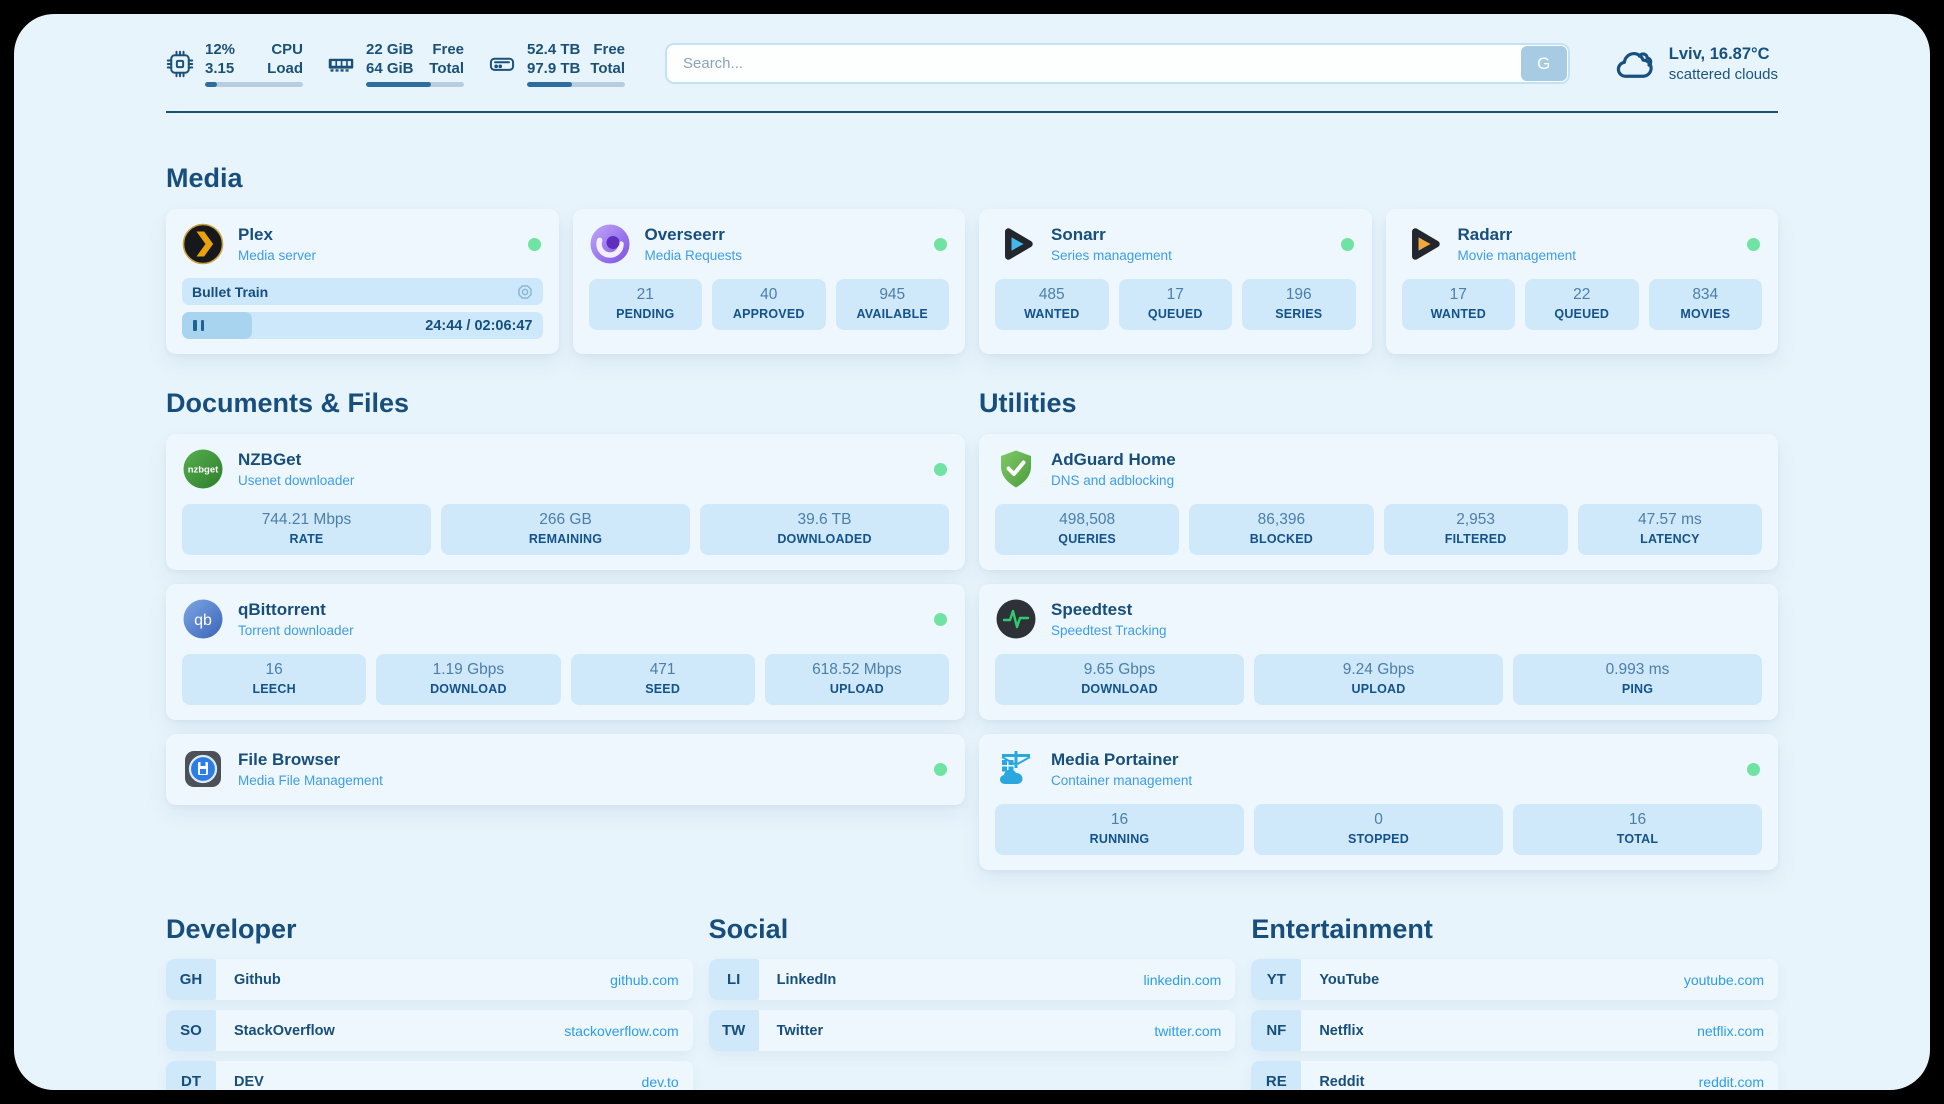  What do you see at coordinates (191, 1075) in the screenshot?
I see `link-abbr: DT` at bounding box center [191, 1075].